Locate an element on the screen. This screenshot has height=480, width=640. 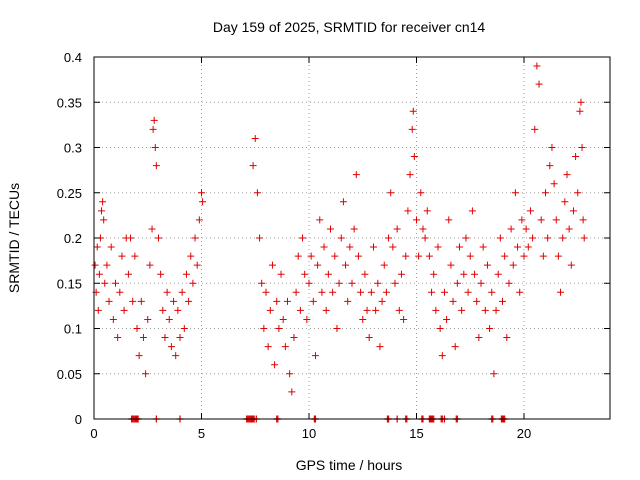
x-axis-label: GPS time / hours is located at coordinates (349, 465).